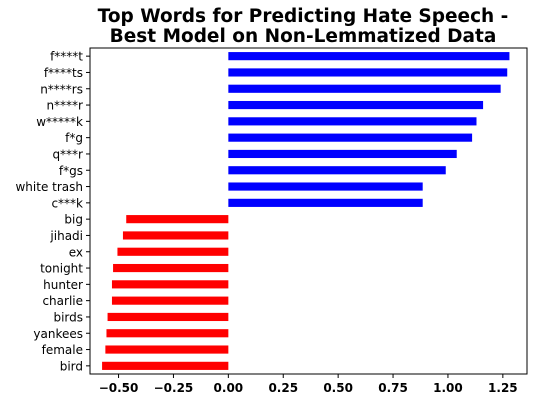  What do you see at coordinates (174, 388) in the screenshot?
I see `x-tick-label: −0.25` at bounding box center [174, 388].